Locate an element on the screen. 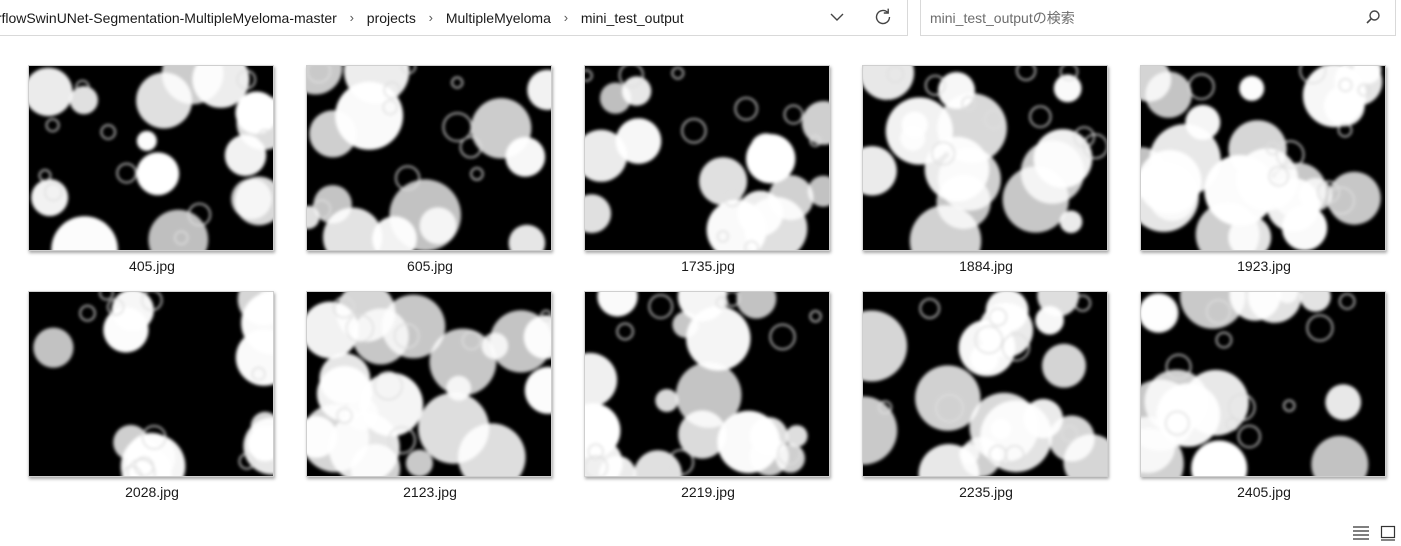 Image resolution: width=1401 pixels, height=546 pixels. chevron-down-icon is located at coordinates (837, 17).